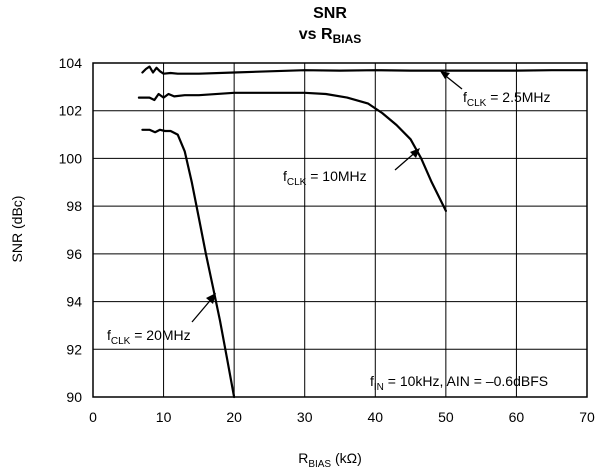 This screenshot has width=600, height=472. Describe the element at coordinates (379, 387) in the screenshot. I see `conditions-sub: IN` at that location.